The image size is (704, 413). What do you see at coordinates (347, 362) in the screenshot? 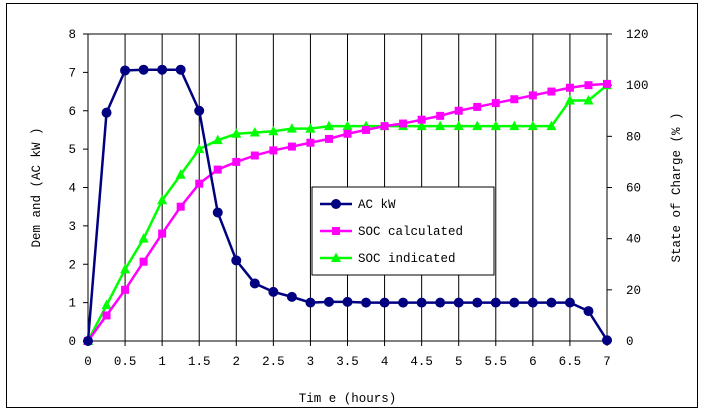
I see `x-tick-labels: 0 0.5 1 1.5 2 2.5 3 3.5 4 4.5 5 5.5 6 6.5 7` at bounding box center [347, 362].